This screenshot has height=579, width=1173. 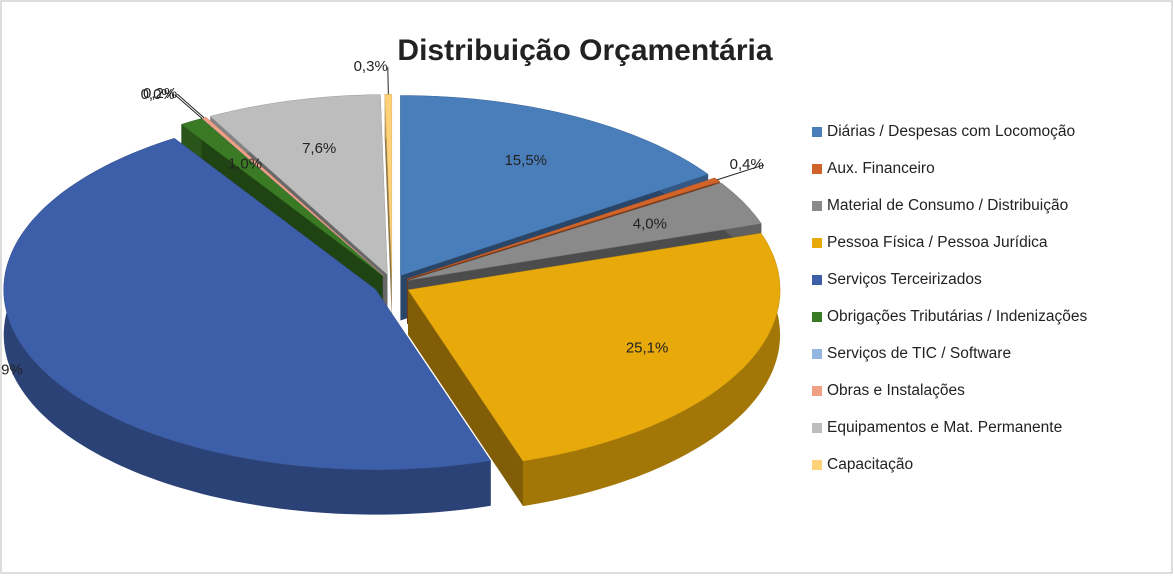 I want to click on data-label: 7,6%, so click(x=319, y=148).